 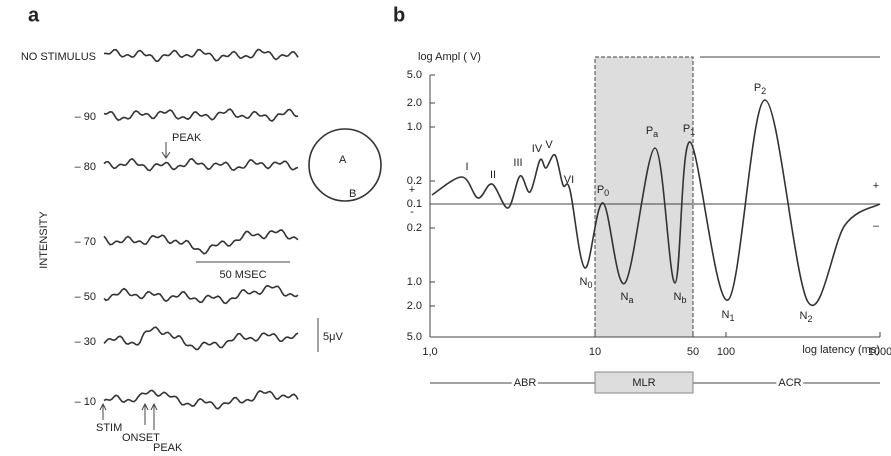 What do you see at coordinates (34, 15) in the screenshot?
I see `panel-letter: a` at bounding box center [34, 15].